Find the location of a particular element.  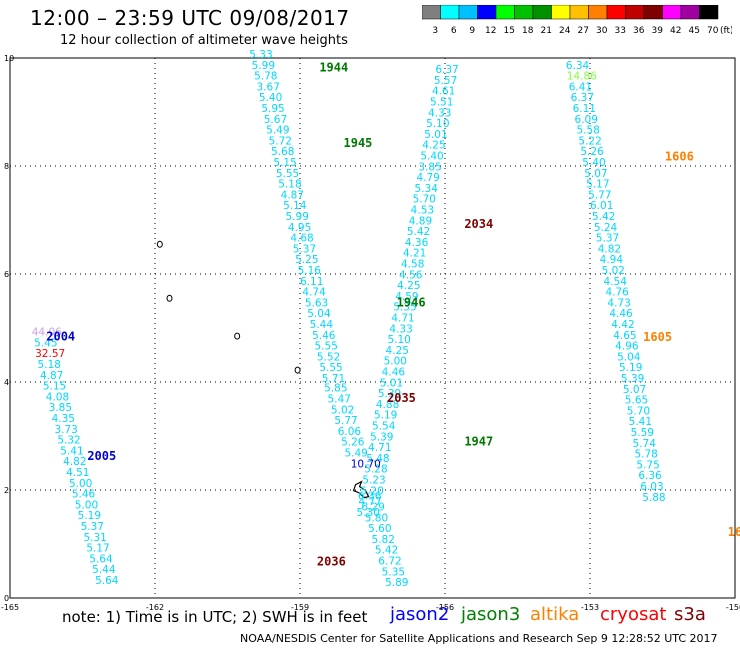

satellite-legend-jason2: jason2 is located at coordinates (420, 614).